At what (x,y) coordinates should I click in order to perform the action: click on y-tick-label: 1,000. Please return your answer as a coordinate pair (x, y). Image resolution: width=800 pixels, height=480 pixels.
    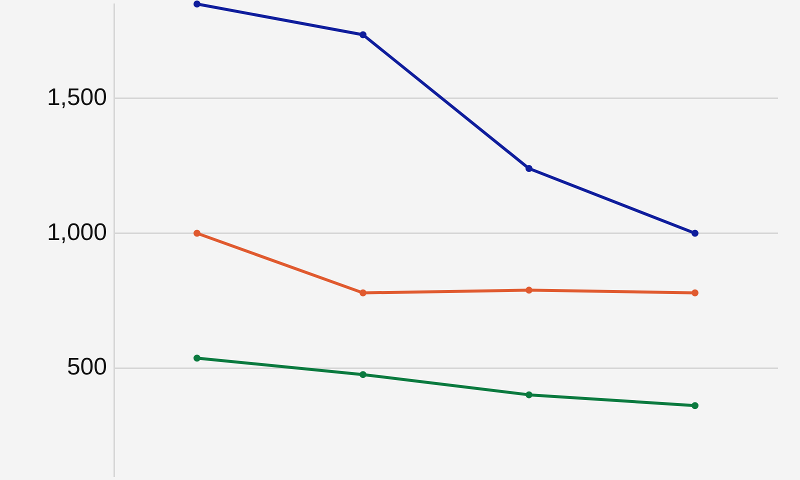
    Looking at the image, I should click on (76, 232).